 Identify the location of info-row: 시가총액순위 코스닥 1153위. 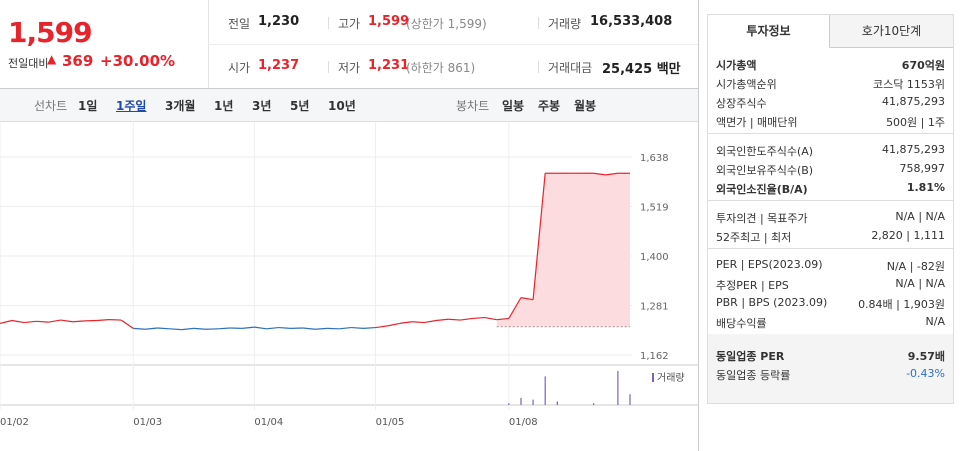
(830, 83).